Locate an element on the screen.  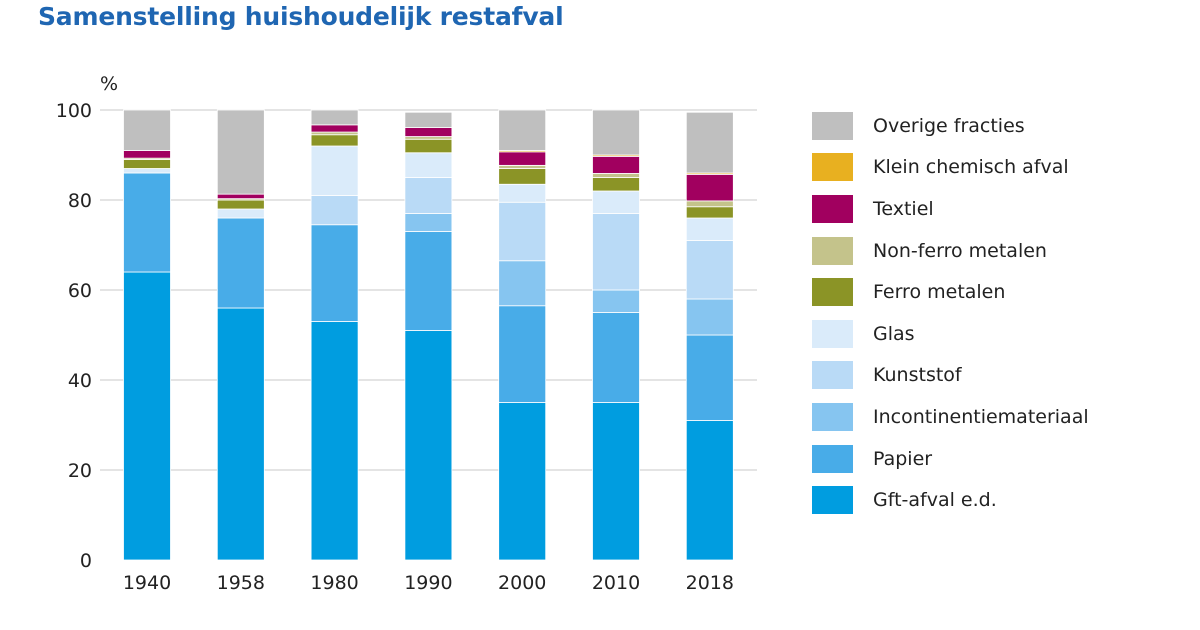
legend-label: Ferro metalen is located at coordinates (939, 292).